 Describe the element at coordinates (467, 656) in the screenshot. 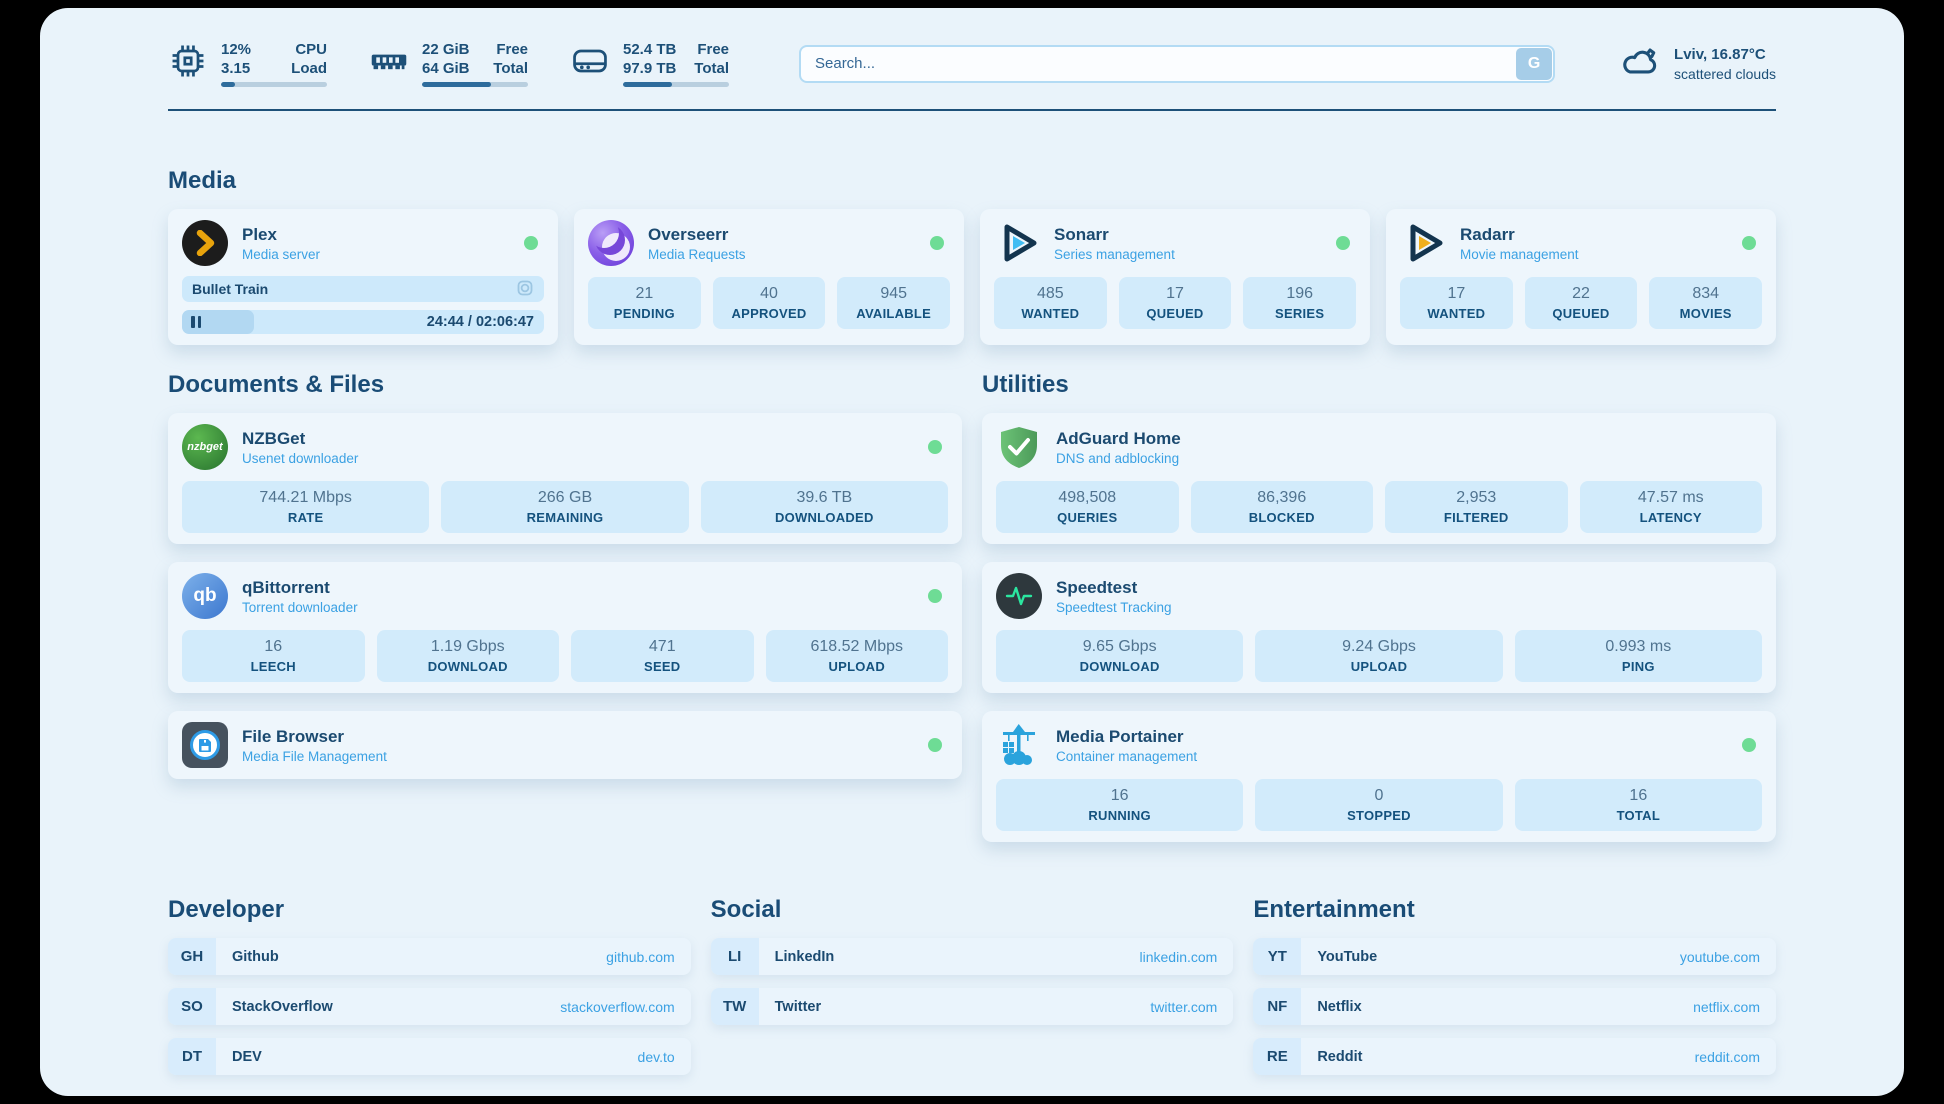

I see `stat-box: 1.19 Gbps DOWNLOAD` at that location.